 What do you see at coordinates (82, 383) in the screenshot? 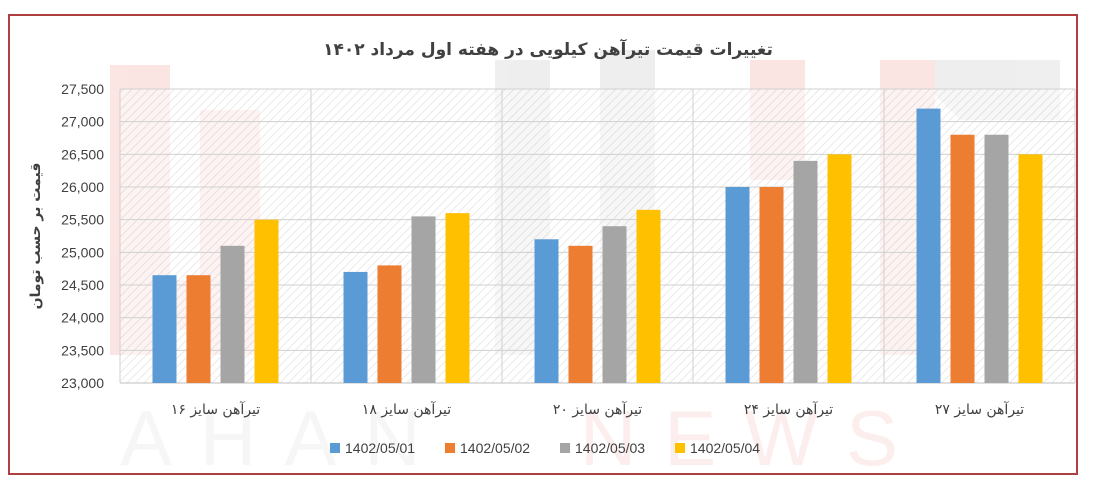
I see `y-tick-label: 23,000` at bounding box center [82, 383].